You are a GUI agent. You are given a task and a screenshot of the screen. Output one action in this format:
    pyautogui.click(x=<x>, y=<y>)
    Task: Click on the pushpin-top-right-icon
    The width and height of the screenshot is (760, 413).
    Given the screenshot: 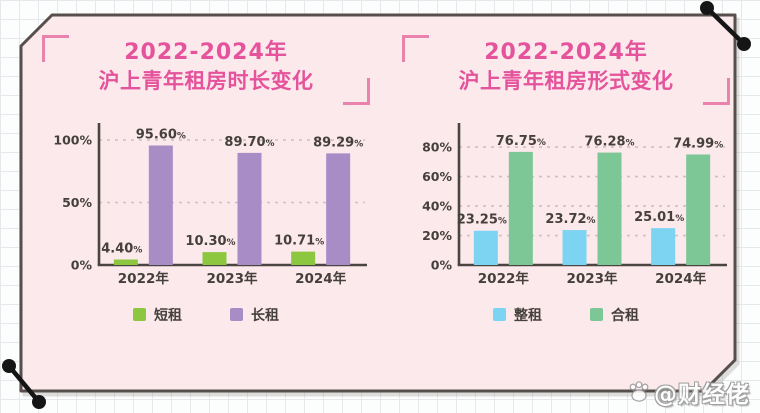 What is the action you would take?
    pyautogui.click(x=725, y=26)
    